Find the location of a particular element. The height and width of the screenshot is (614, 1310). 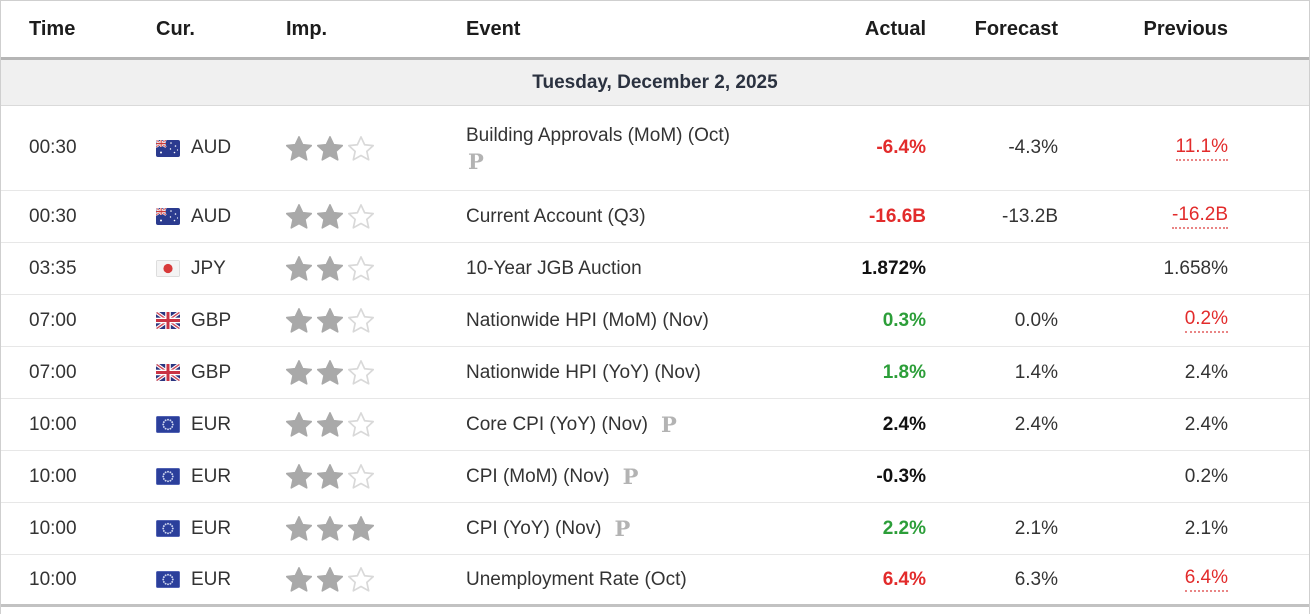

event-link: Current Account (Q3) is located at coordinates (556, 216).